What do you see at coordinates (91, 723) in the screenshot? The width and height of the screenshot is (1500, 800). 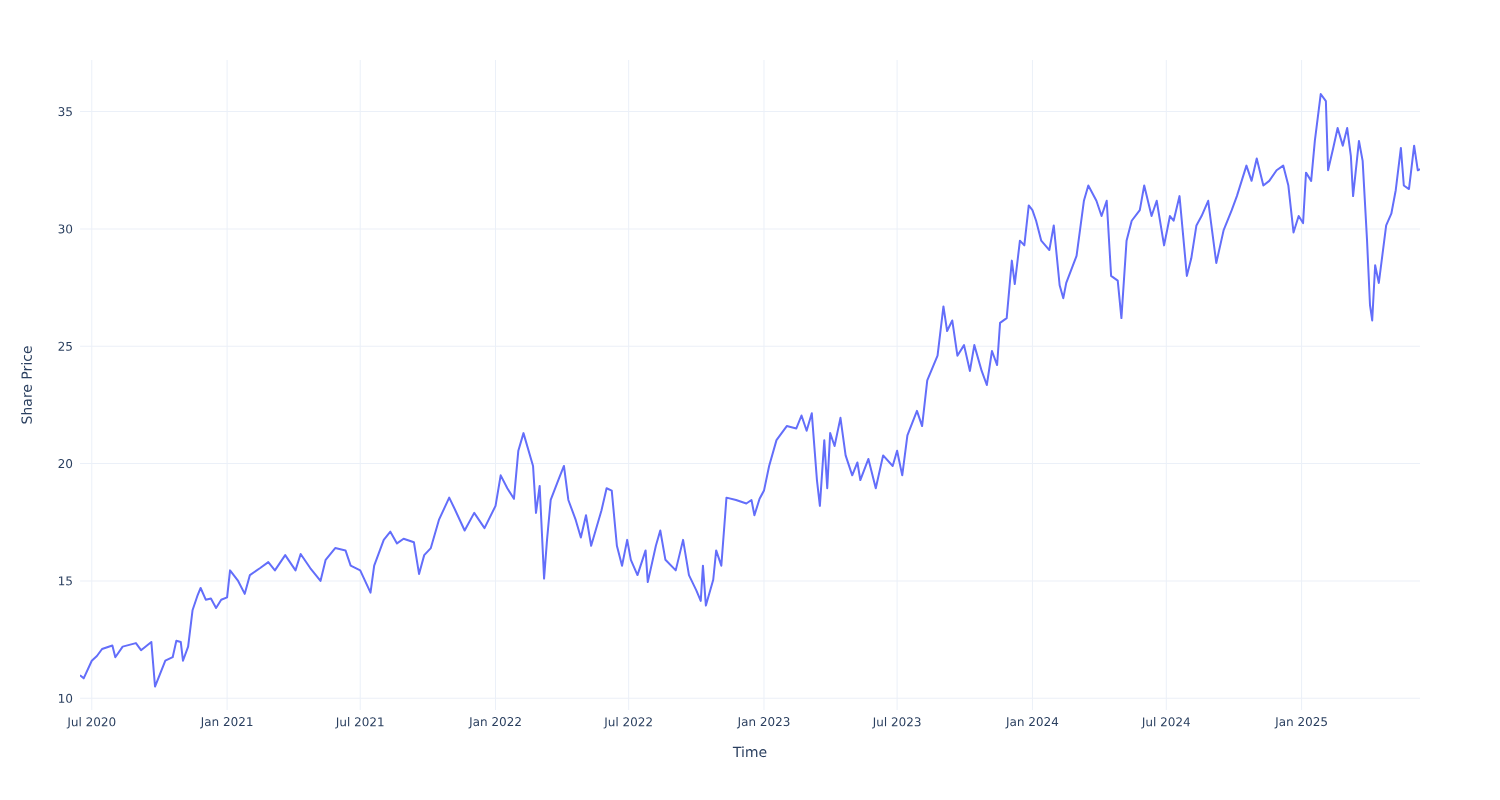 I see `x-tick-label: Jul 2020` at bounding box center [91, 723].